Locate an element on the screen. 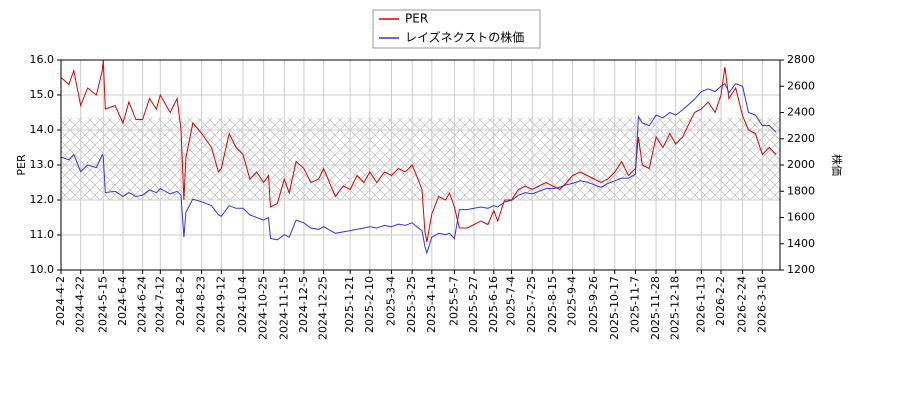  x-tick-label: 2024-10-4 is located at coordinates (242, 304).